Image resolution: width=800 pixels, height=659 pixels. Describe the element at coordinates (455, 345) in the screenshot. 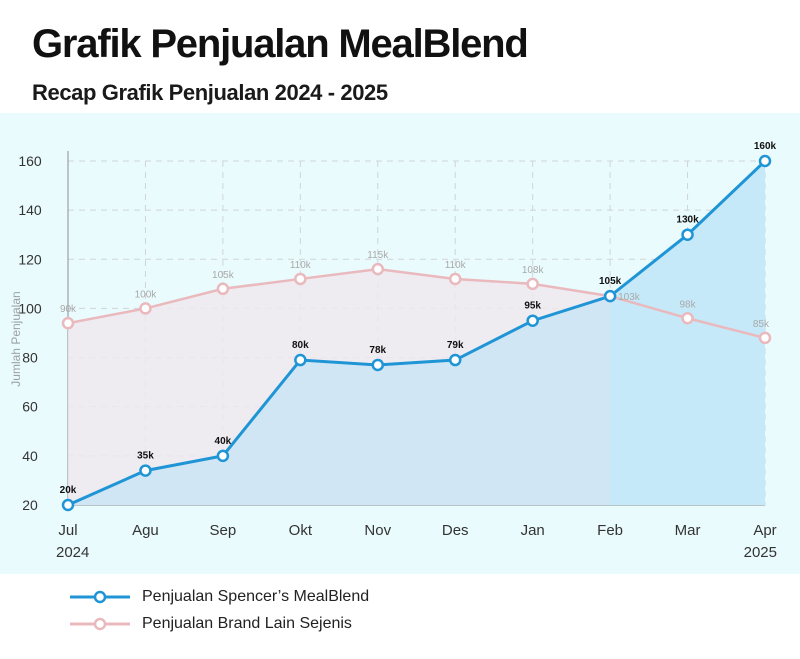

I see `data-label-mealblend-5: 79k` at that location.